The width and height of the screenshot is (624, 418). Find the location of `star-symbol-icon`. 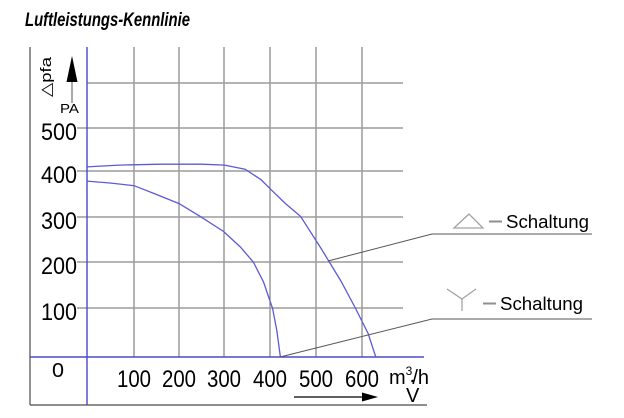

star-symbol-icon is located at coordinates (461, 299).